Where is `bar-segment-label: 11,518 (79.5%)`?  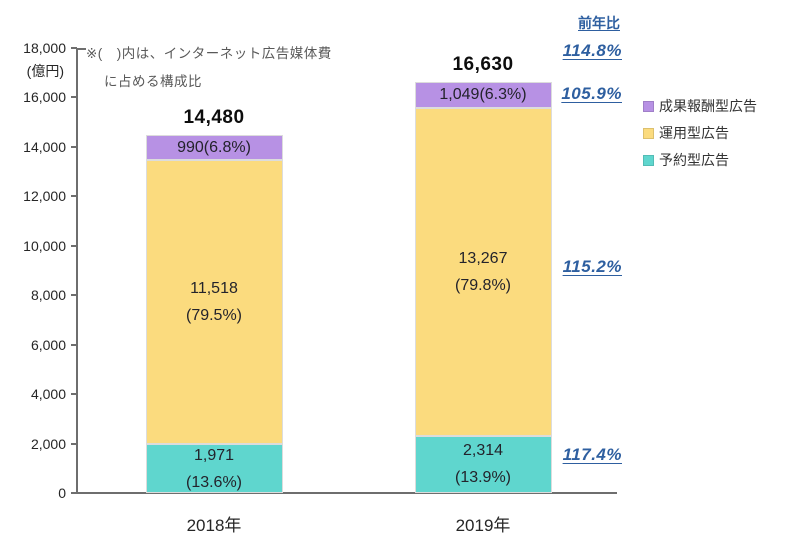 bar-segment-label: 11,518 (79.5%) is located at coordinates (214, 301).